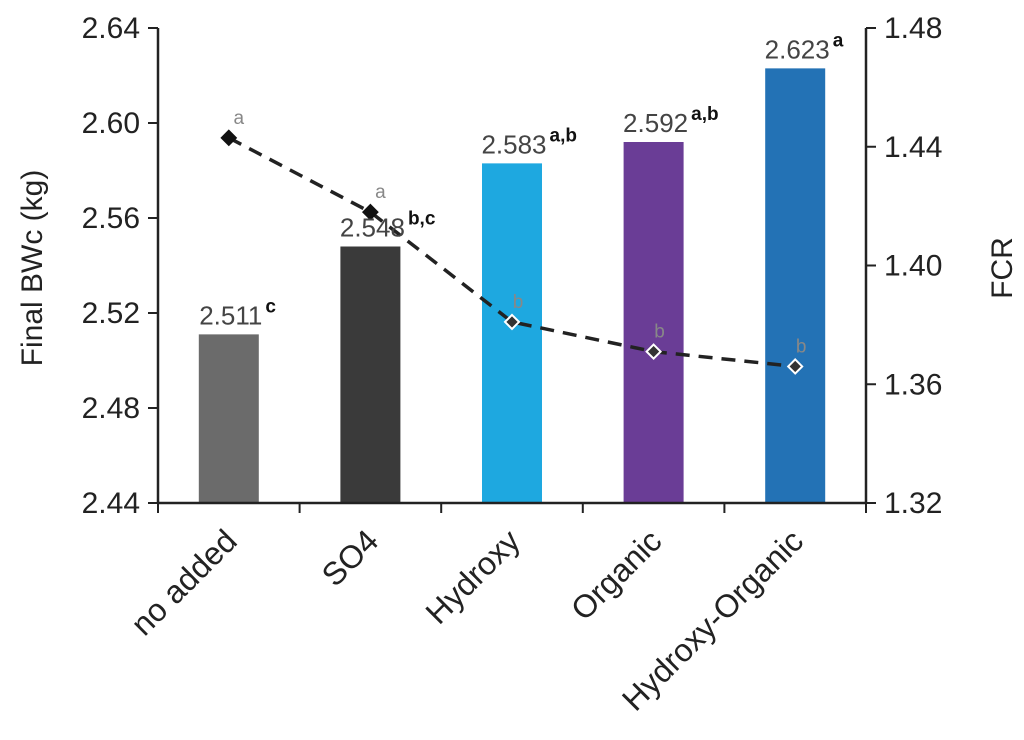 The image size is (1024, 740). What do you see at coordinates (111, 408) in the screenshot?
I see `y-tick-label-1: 2.48` at bounding box center [111, 408].